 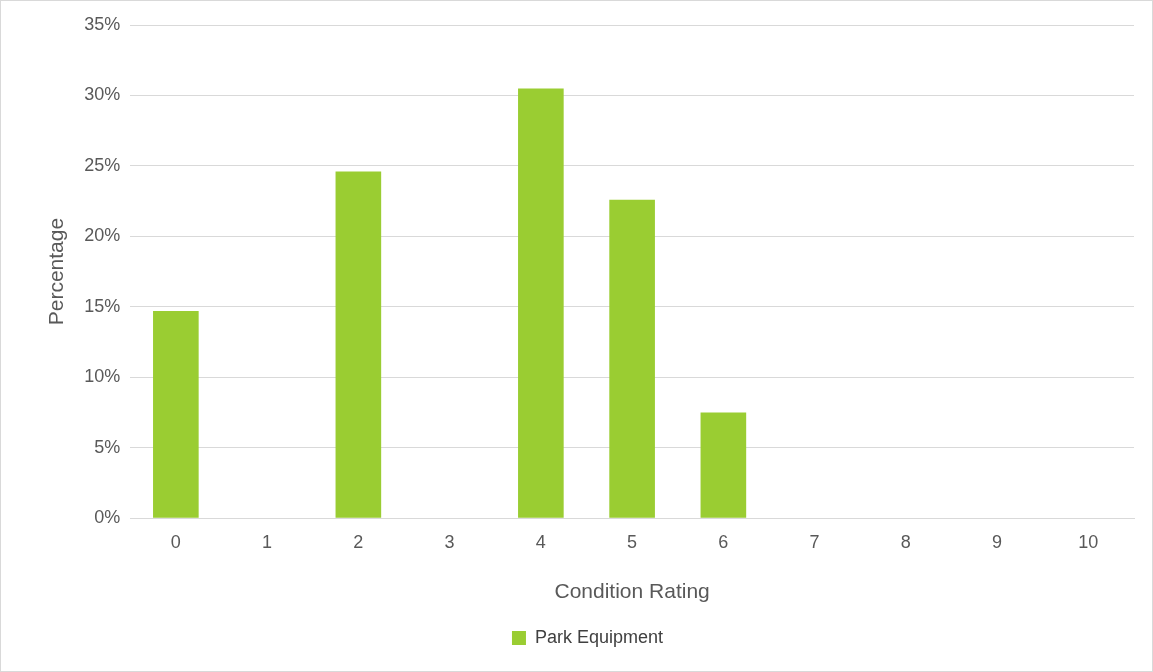 What do you see at coordinates (102, 94) in the screenshot?
I see `y-tick-label: 30%` at bounding box center [102, 94].